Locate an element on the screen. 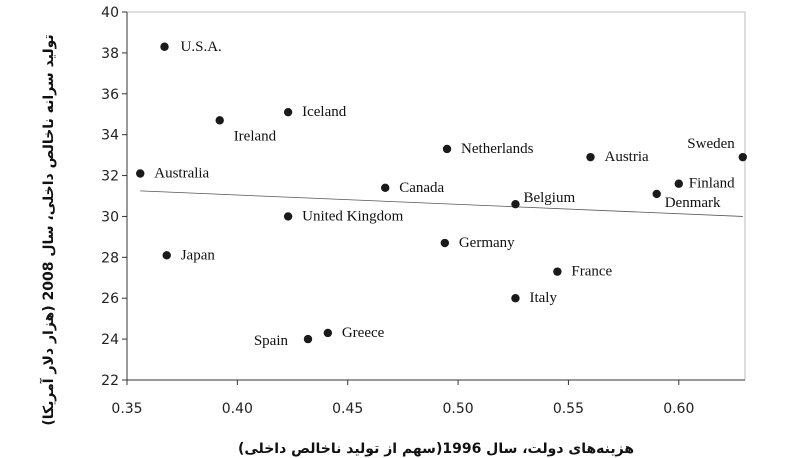 This screenshot has width=800, height=458. x-tick-label: 0.45 is located at coordinates (347, 409).